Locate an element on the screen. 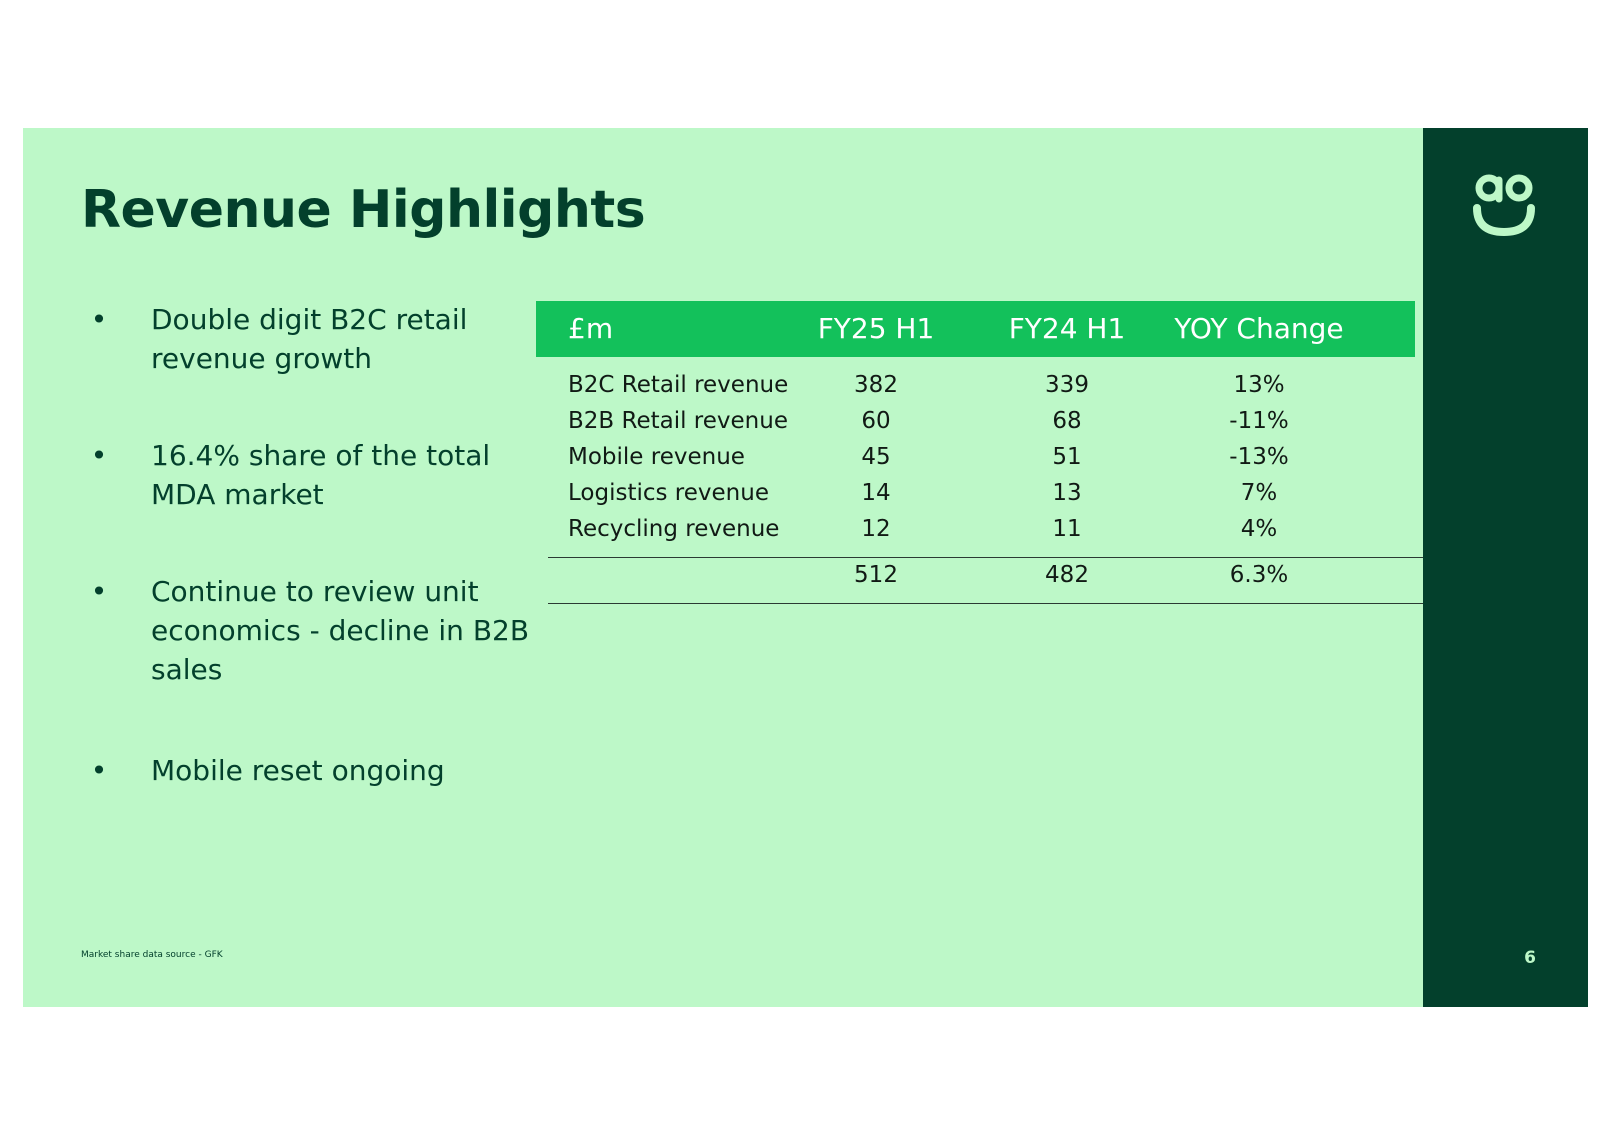 The image size is (1600, 1131). bullet-item: • Double digit B2C retail revenue growth is located at coordinates (317, 339).